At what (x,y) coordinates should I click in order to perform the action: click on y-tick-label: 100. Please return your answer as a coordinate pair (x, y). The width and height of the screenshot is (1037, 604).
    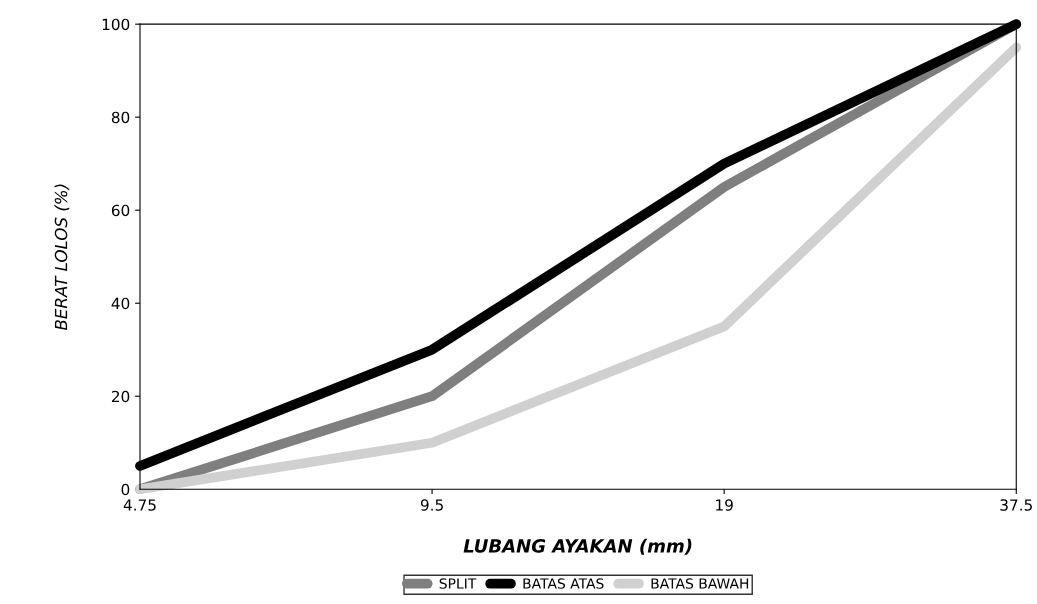
    Looking at the image, I should click on (116, 24).